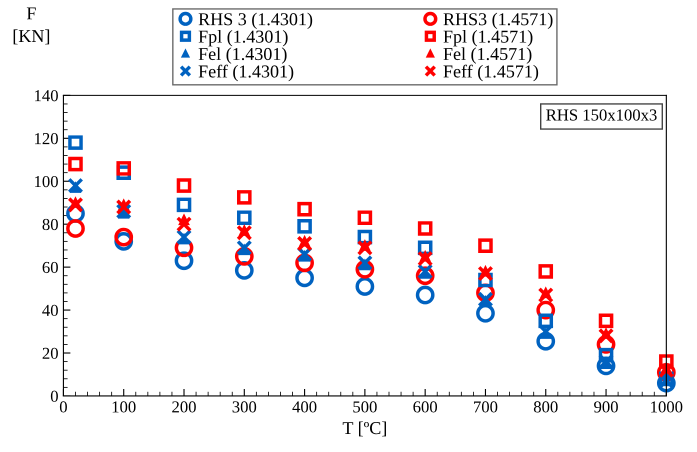  Describe the element at coordinates (243, 38) in the screenshot. I see `legend-label: Fpl (1.4301)` at that location.